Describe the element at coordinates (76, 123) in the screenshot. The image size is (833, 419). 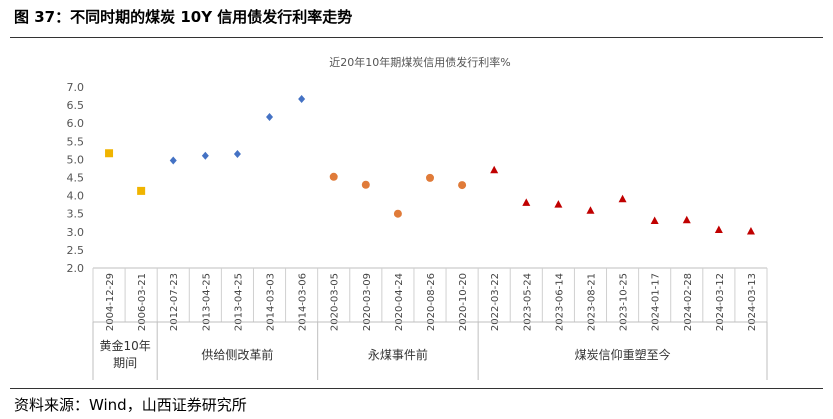
I see `y-tick-label: 6.0` at that location.